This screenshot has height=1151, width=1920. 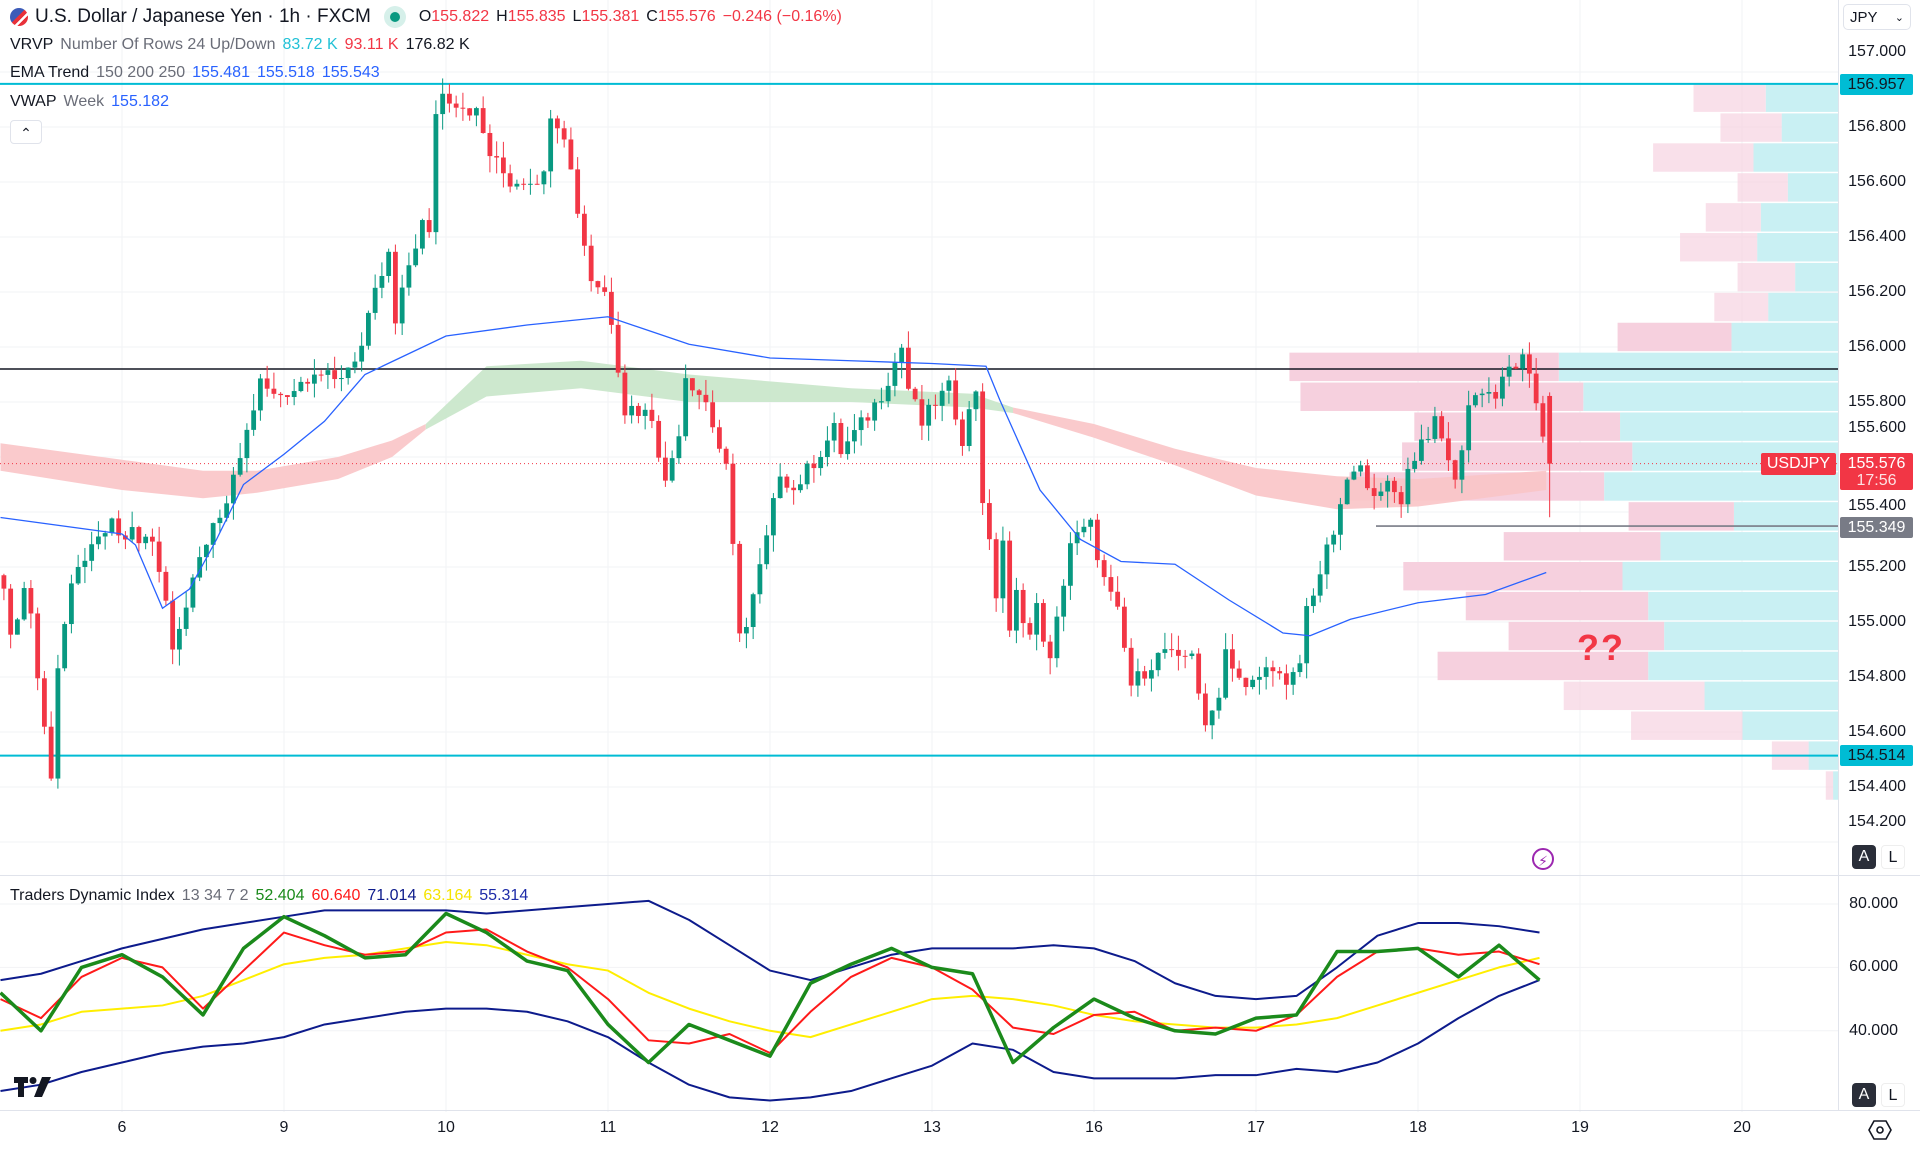 I want to click on pane-divider, so click(x=960, y=875).